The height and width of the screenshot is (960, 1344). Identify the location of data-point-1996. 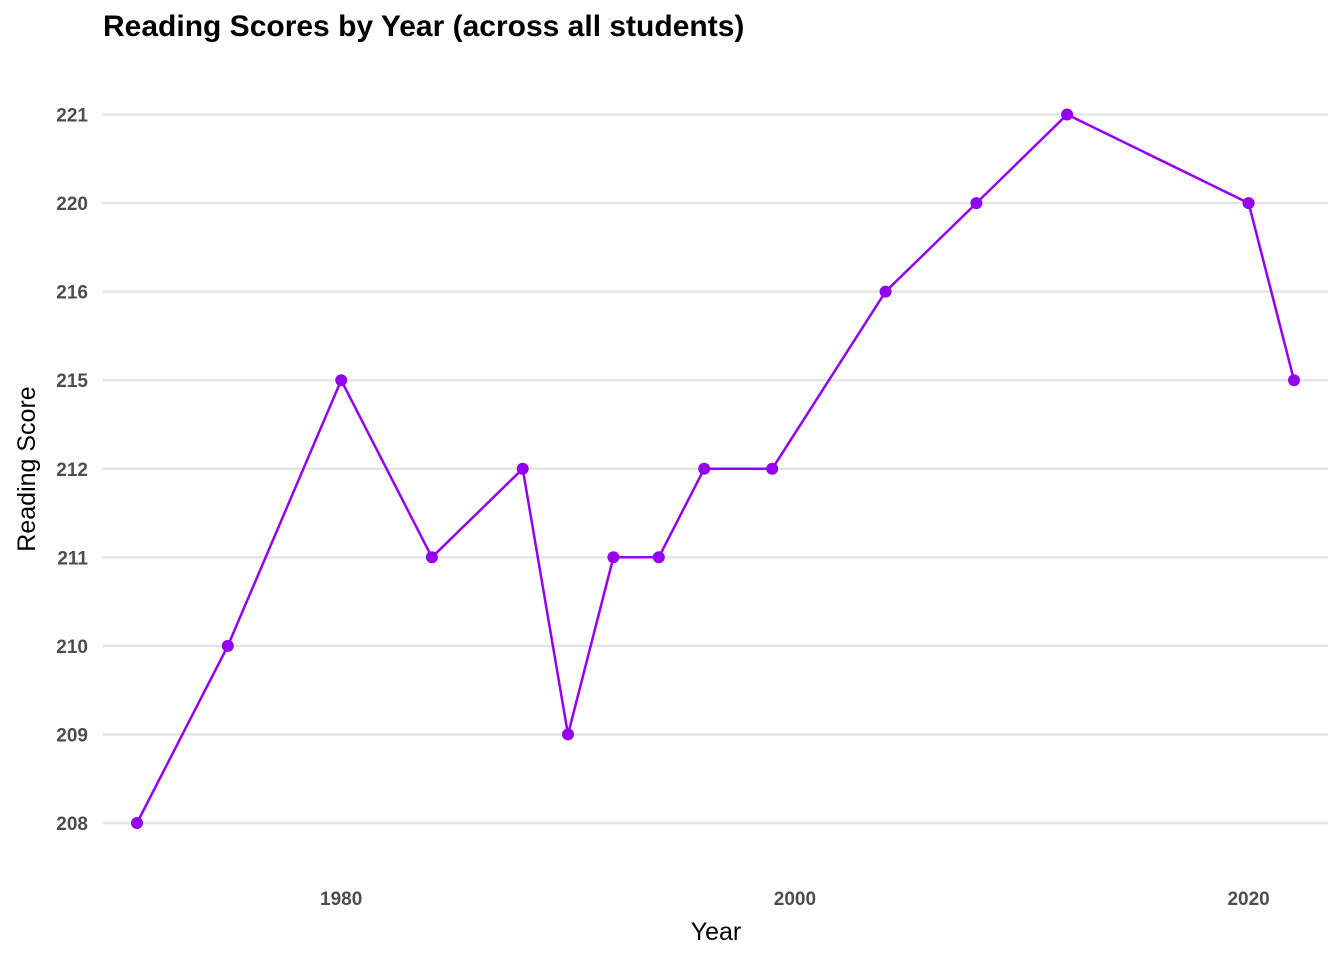
(704, 468).